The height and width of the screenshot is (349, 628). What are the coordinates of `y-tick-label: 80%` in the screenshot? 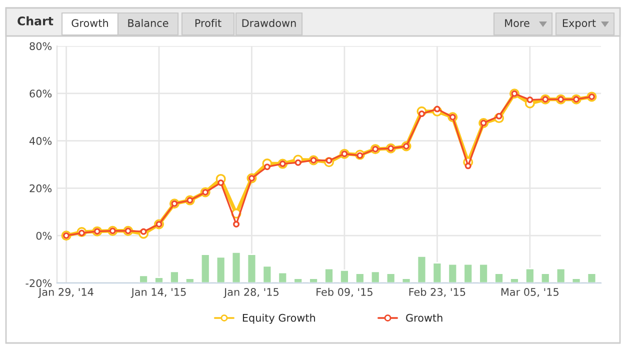 It's located at (41, 46).